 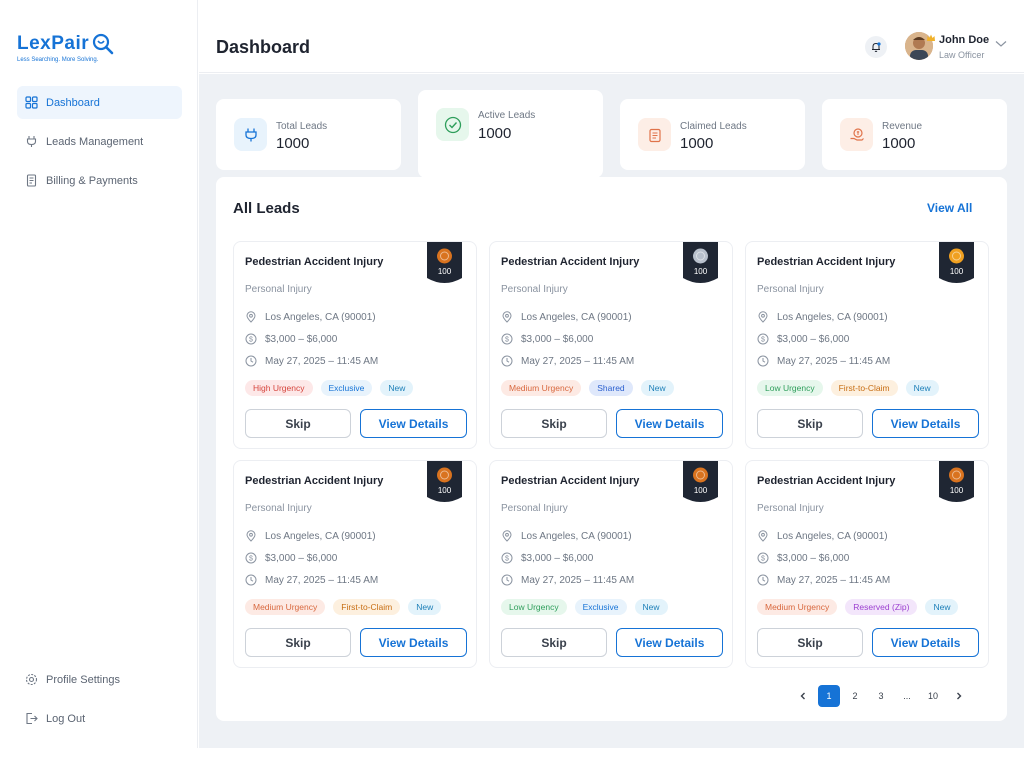 I want to click on prev-page-button, so click(x=803, y=696).